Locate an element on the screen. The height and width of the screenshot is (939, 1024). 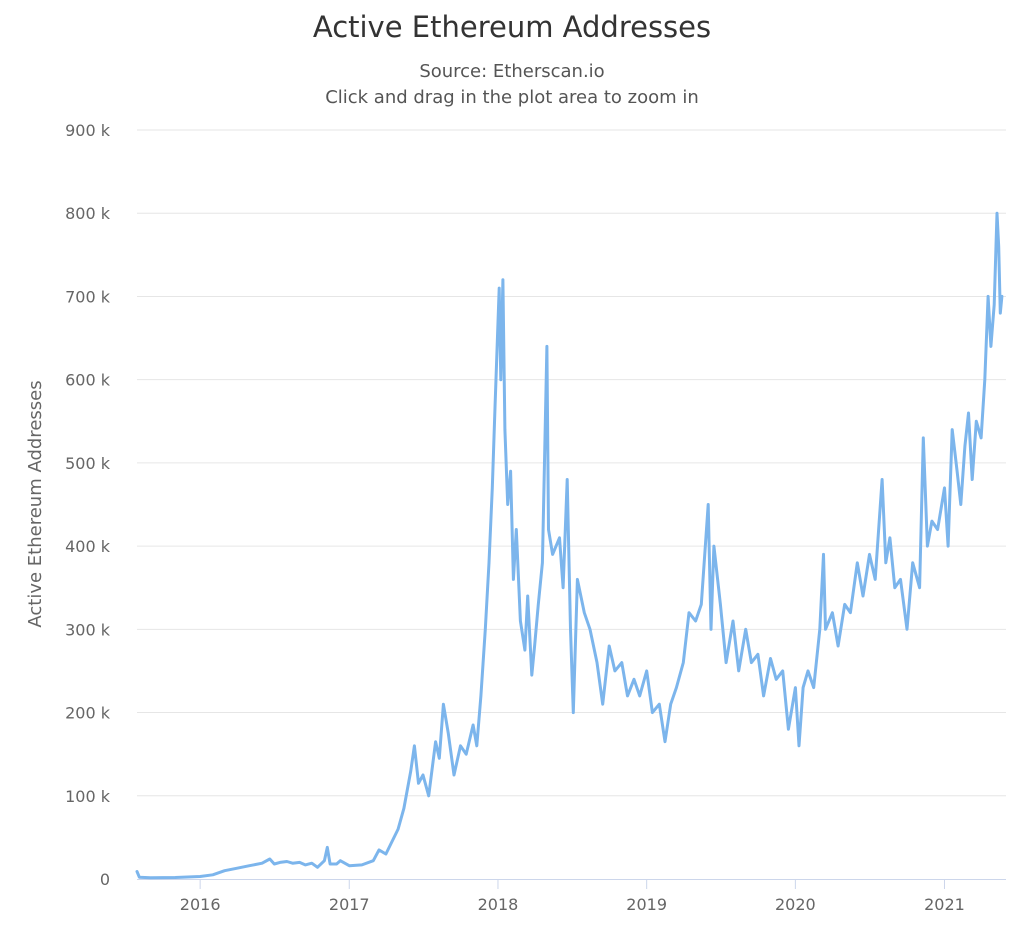
y-tick-label: 200 k is located at coordinates (88, 713).